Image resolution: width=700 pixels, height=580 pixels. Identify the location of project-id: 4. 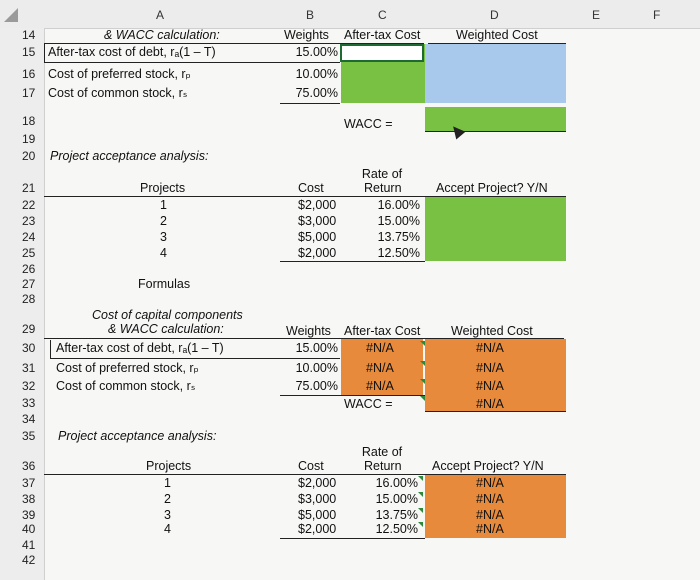
(167, 529).